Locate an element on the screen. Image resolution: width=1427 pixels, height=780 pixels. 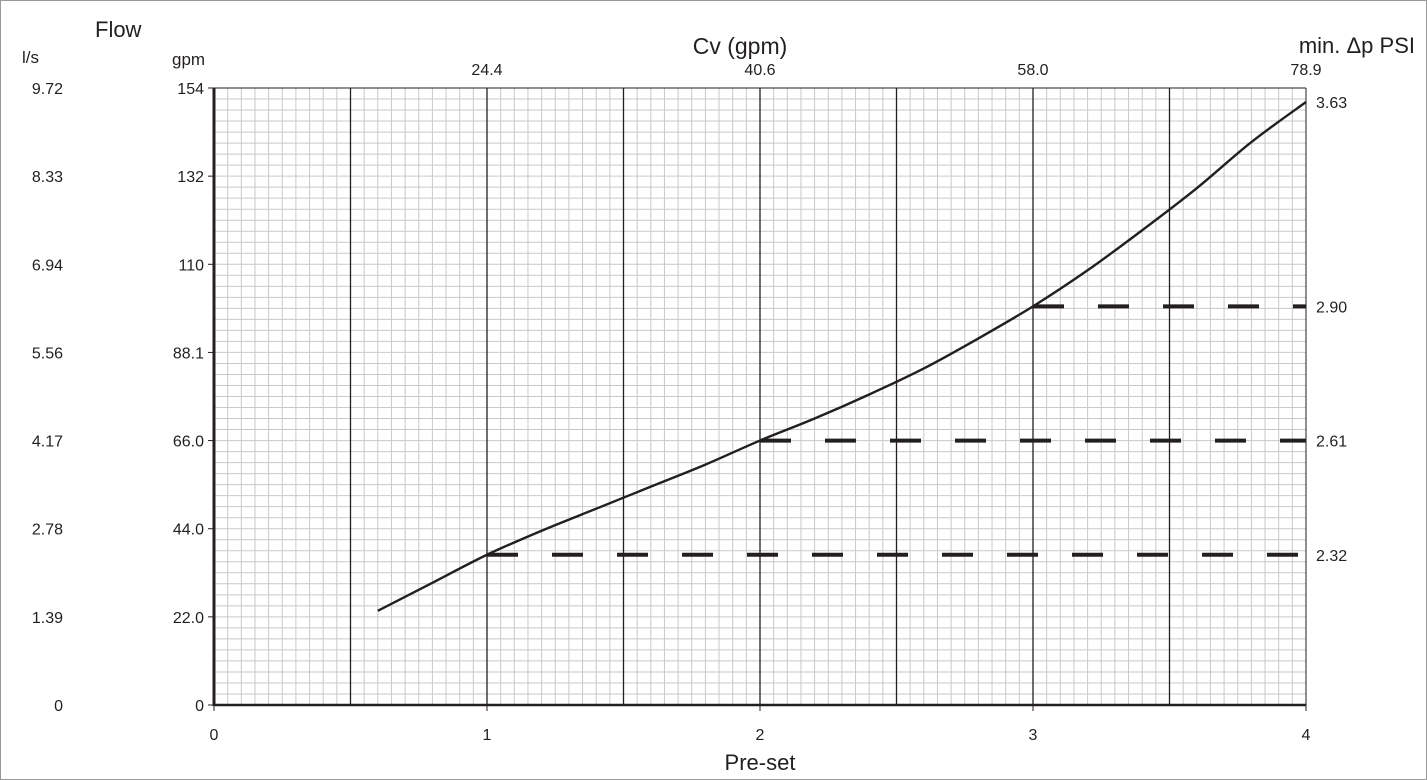
ls-tick-label: 1.39 is located at coordinates (47, 618).